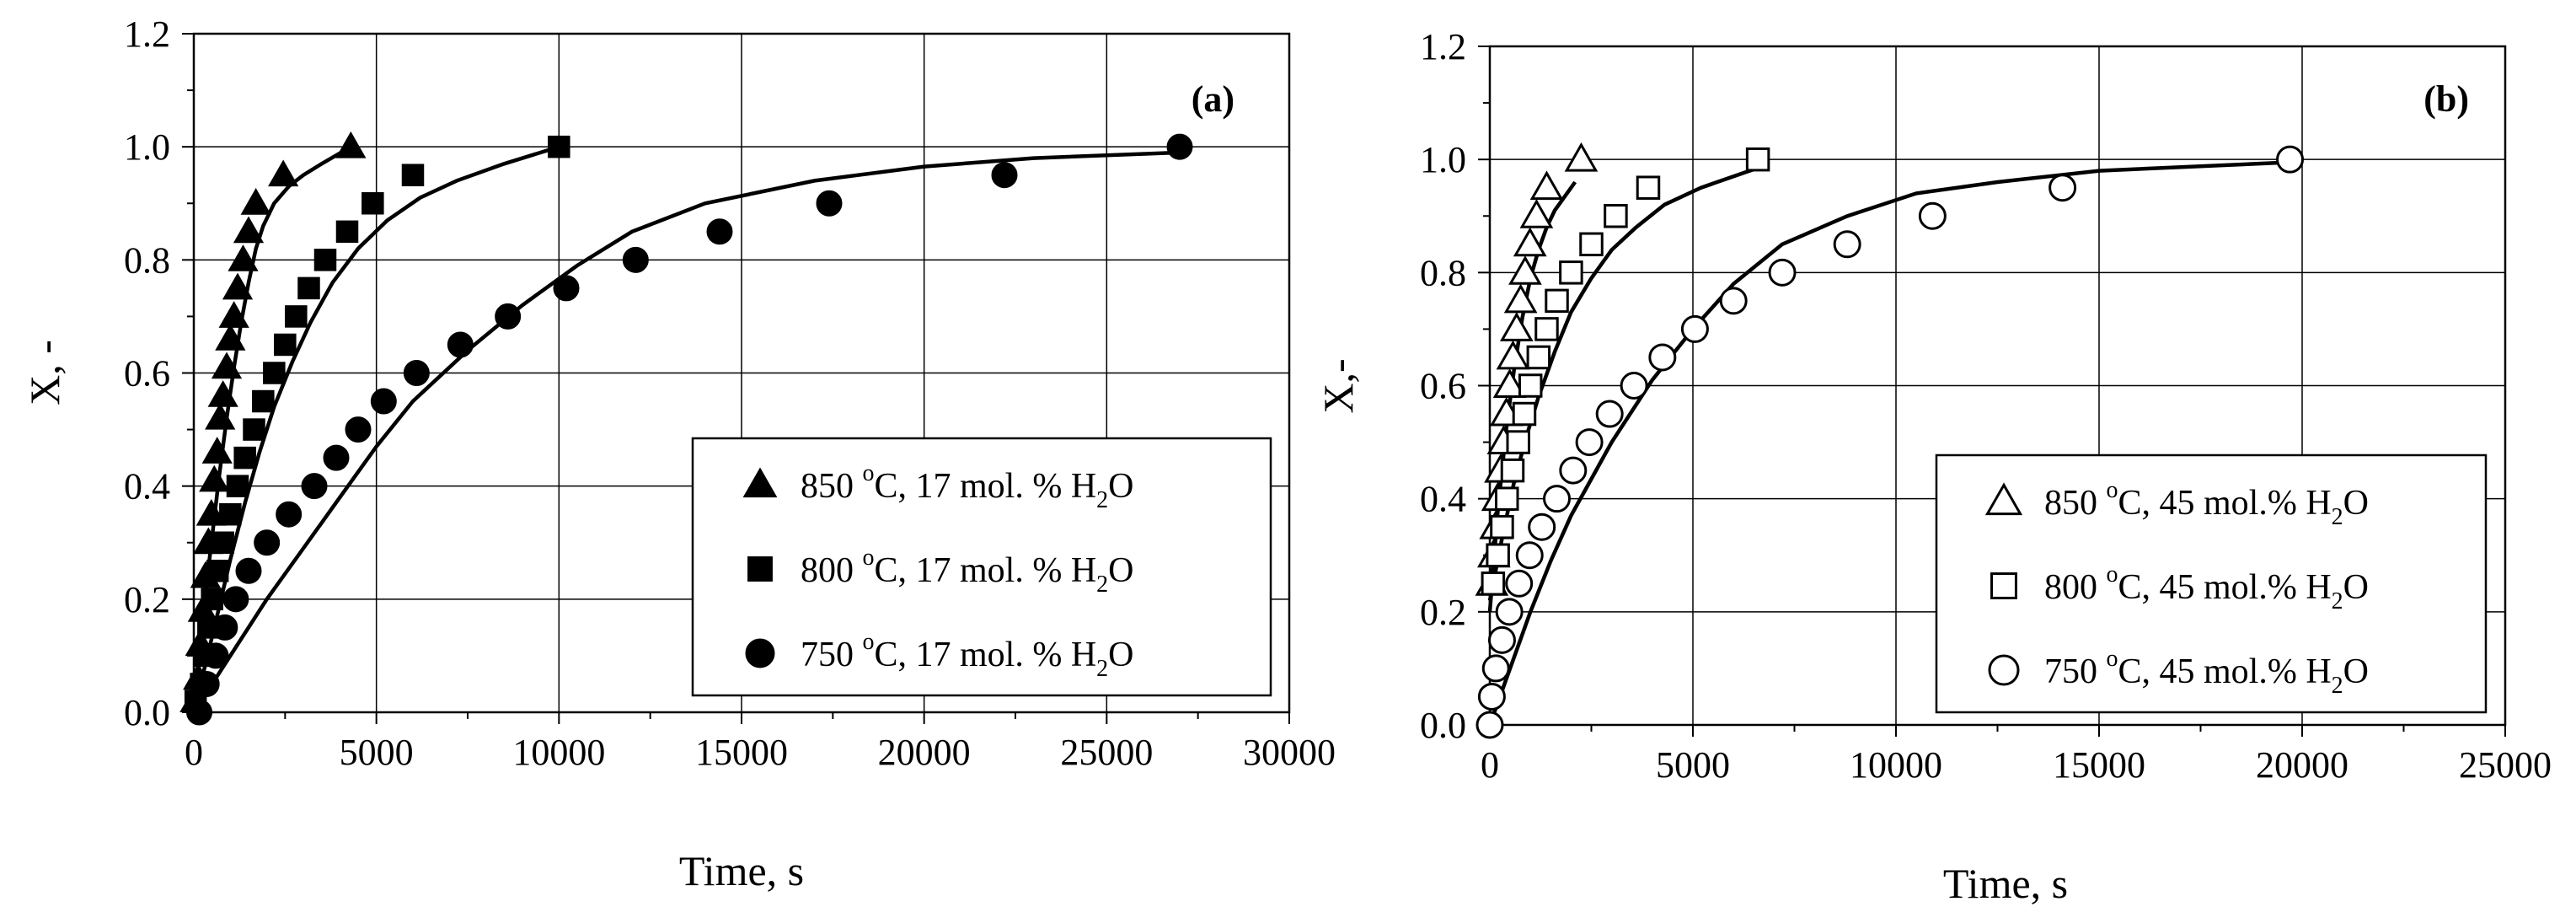 The width and height of the screenshot is (2576, 923). Describe the element at coordinates (1443, 613) in the screenshot. I see `y-tick-label: 0.2` at that location.